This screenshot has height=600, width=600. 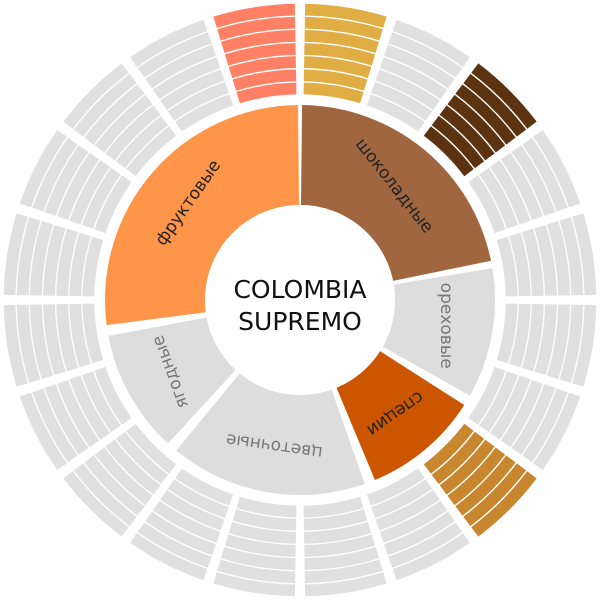 I want to click on inner-segment-label: ореховые, so click(x=446, y=326).